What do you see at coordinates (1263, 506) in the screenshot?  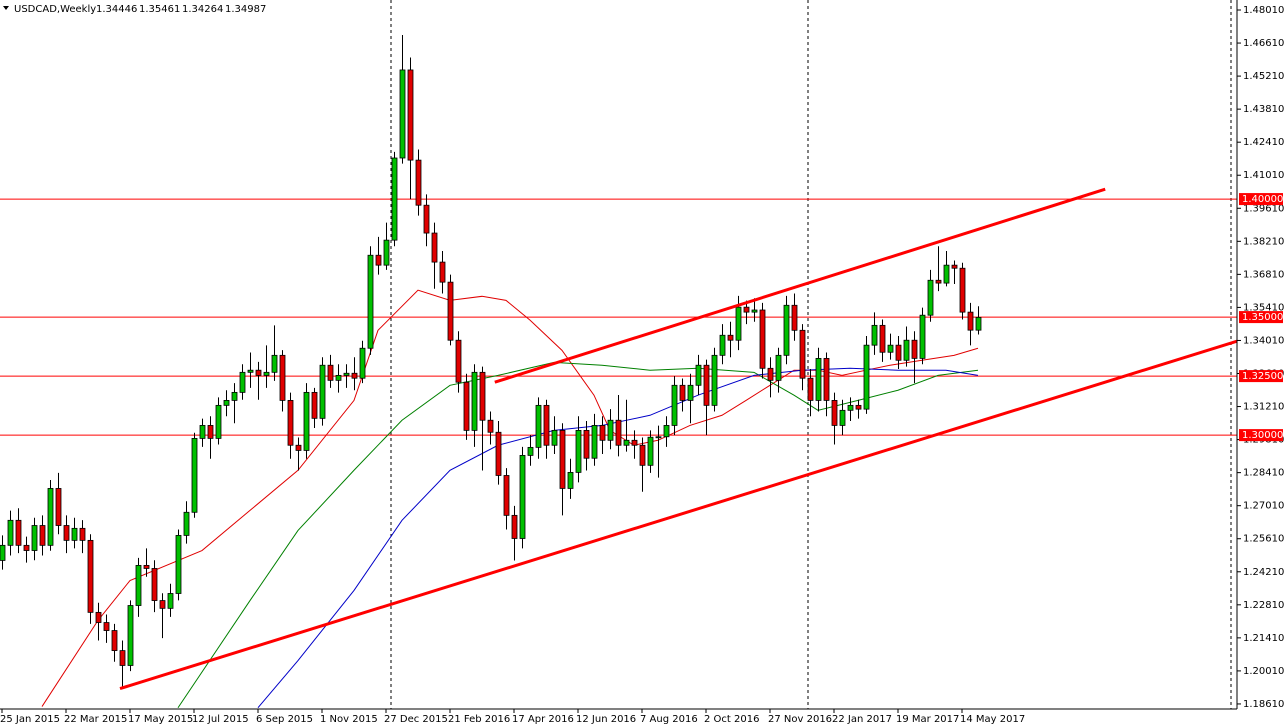 I see `y-tick-label: 1.27010` at bounding box center [1263, 506].